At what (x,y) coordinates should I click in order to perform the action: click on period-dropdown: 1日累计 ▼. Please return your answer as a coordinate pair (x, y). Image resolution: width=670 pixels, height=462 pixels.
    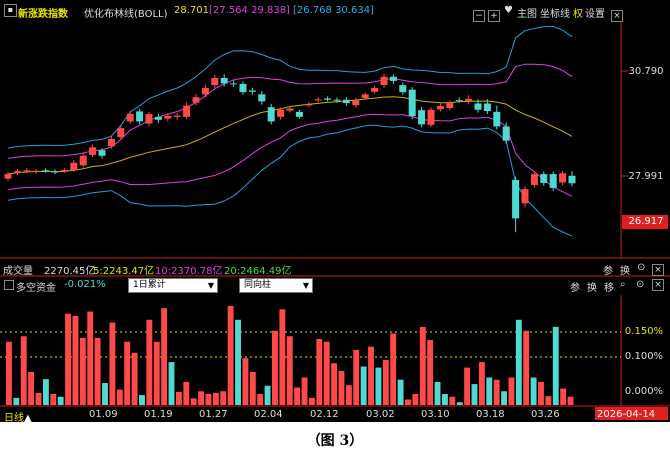
    Looking at the image, I should click on (173, 285).